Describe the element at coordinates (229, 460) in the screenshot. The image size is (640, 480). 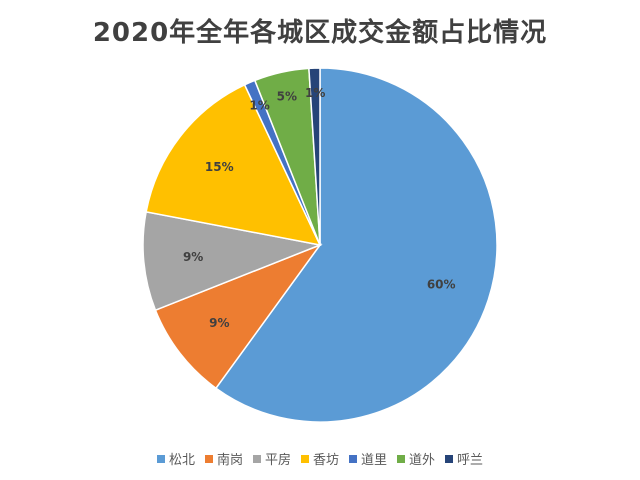
I see `legend-label: 南岗` at that location.